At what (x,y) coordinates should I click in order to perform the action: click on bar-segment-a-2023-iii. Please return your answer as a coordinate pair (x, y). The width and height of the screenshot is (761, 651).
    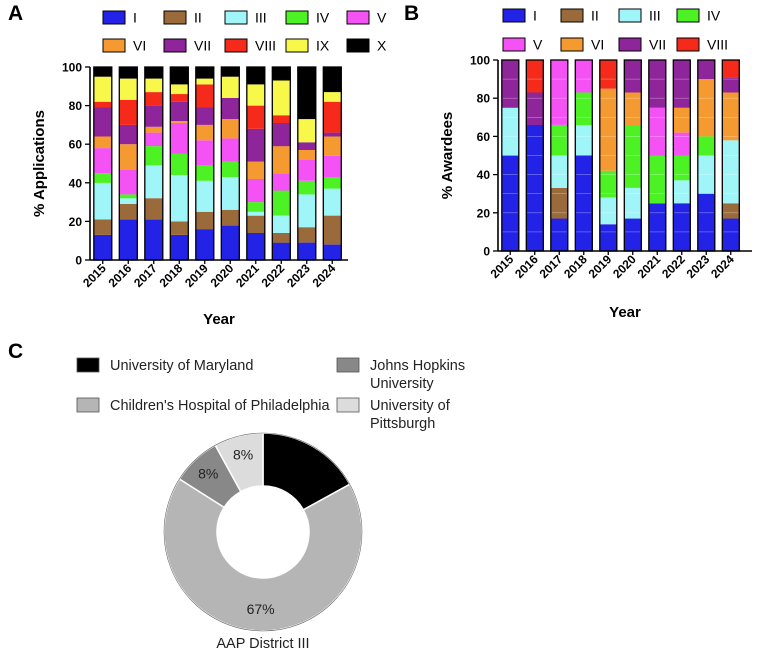
    Looking at the image, I should click on (306, 211).